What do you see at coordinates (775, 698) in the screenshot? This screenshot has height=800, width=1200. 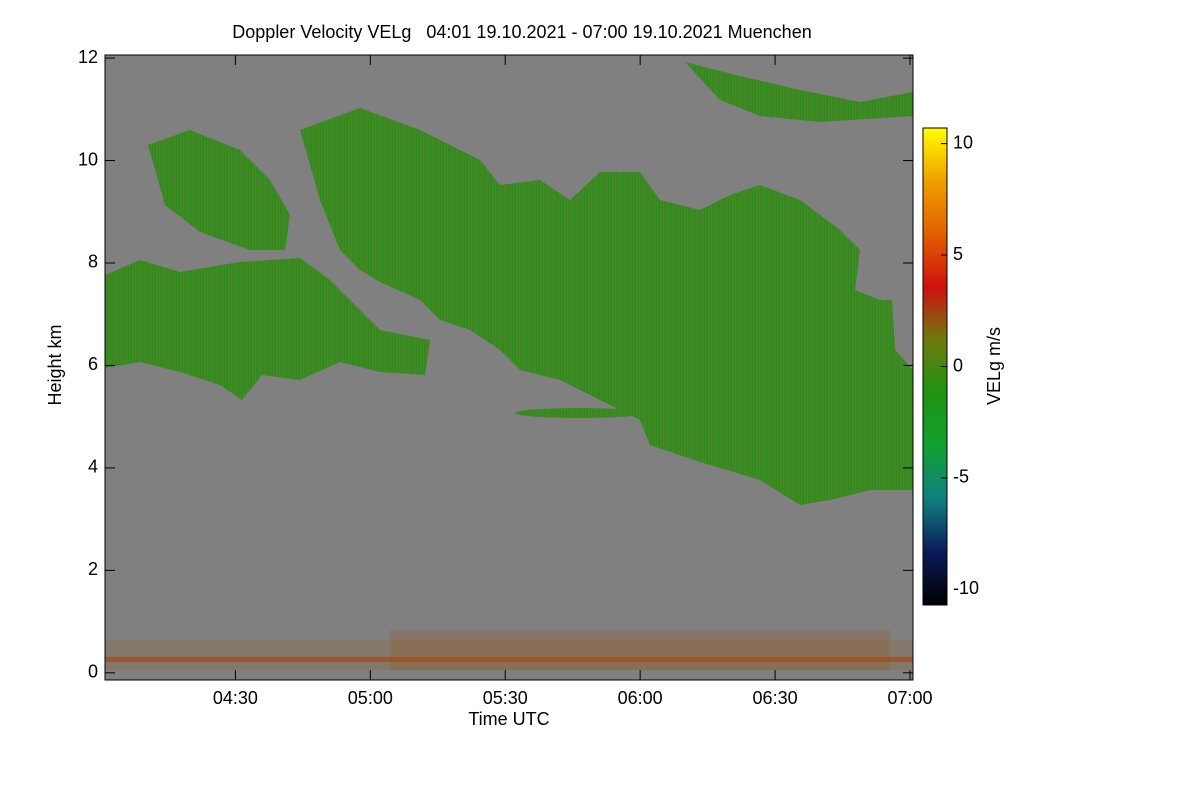 I see `x-tick-label: 06:30` at bounding box center [775, 698].